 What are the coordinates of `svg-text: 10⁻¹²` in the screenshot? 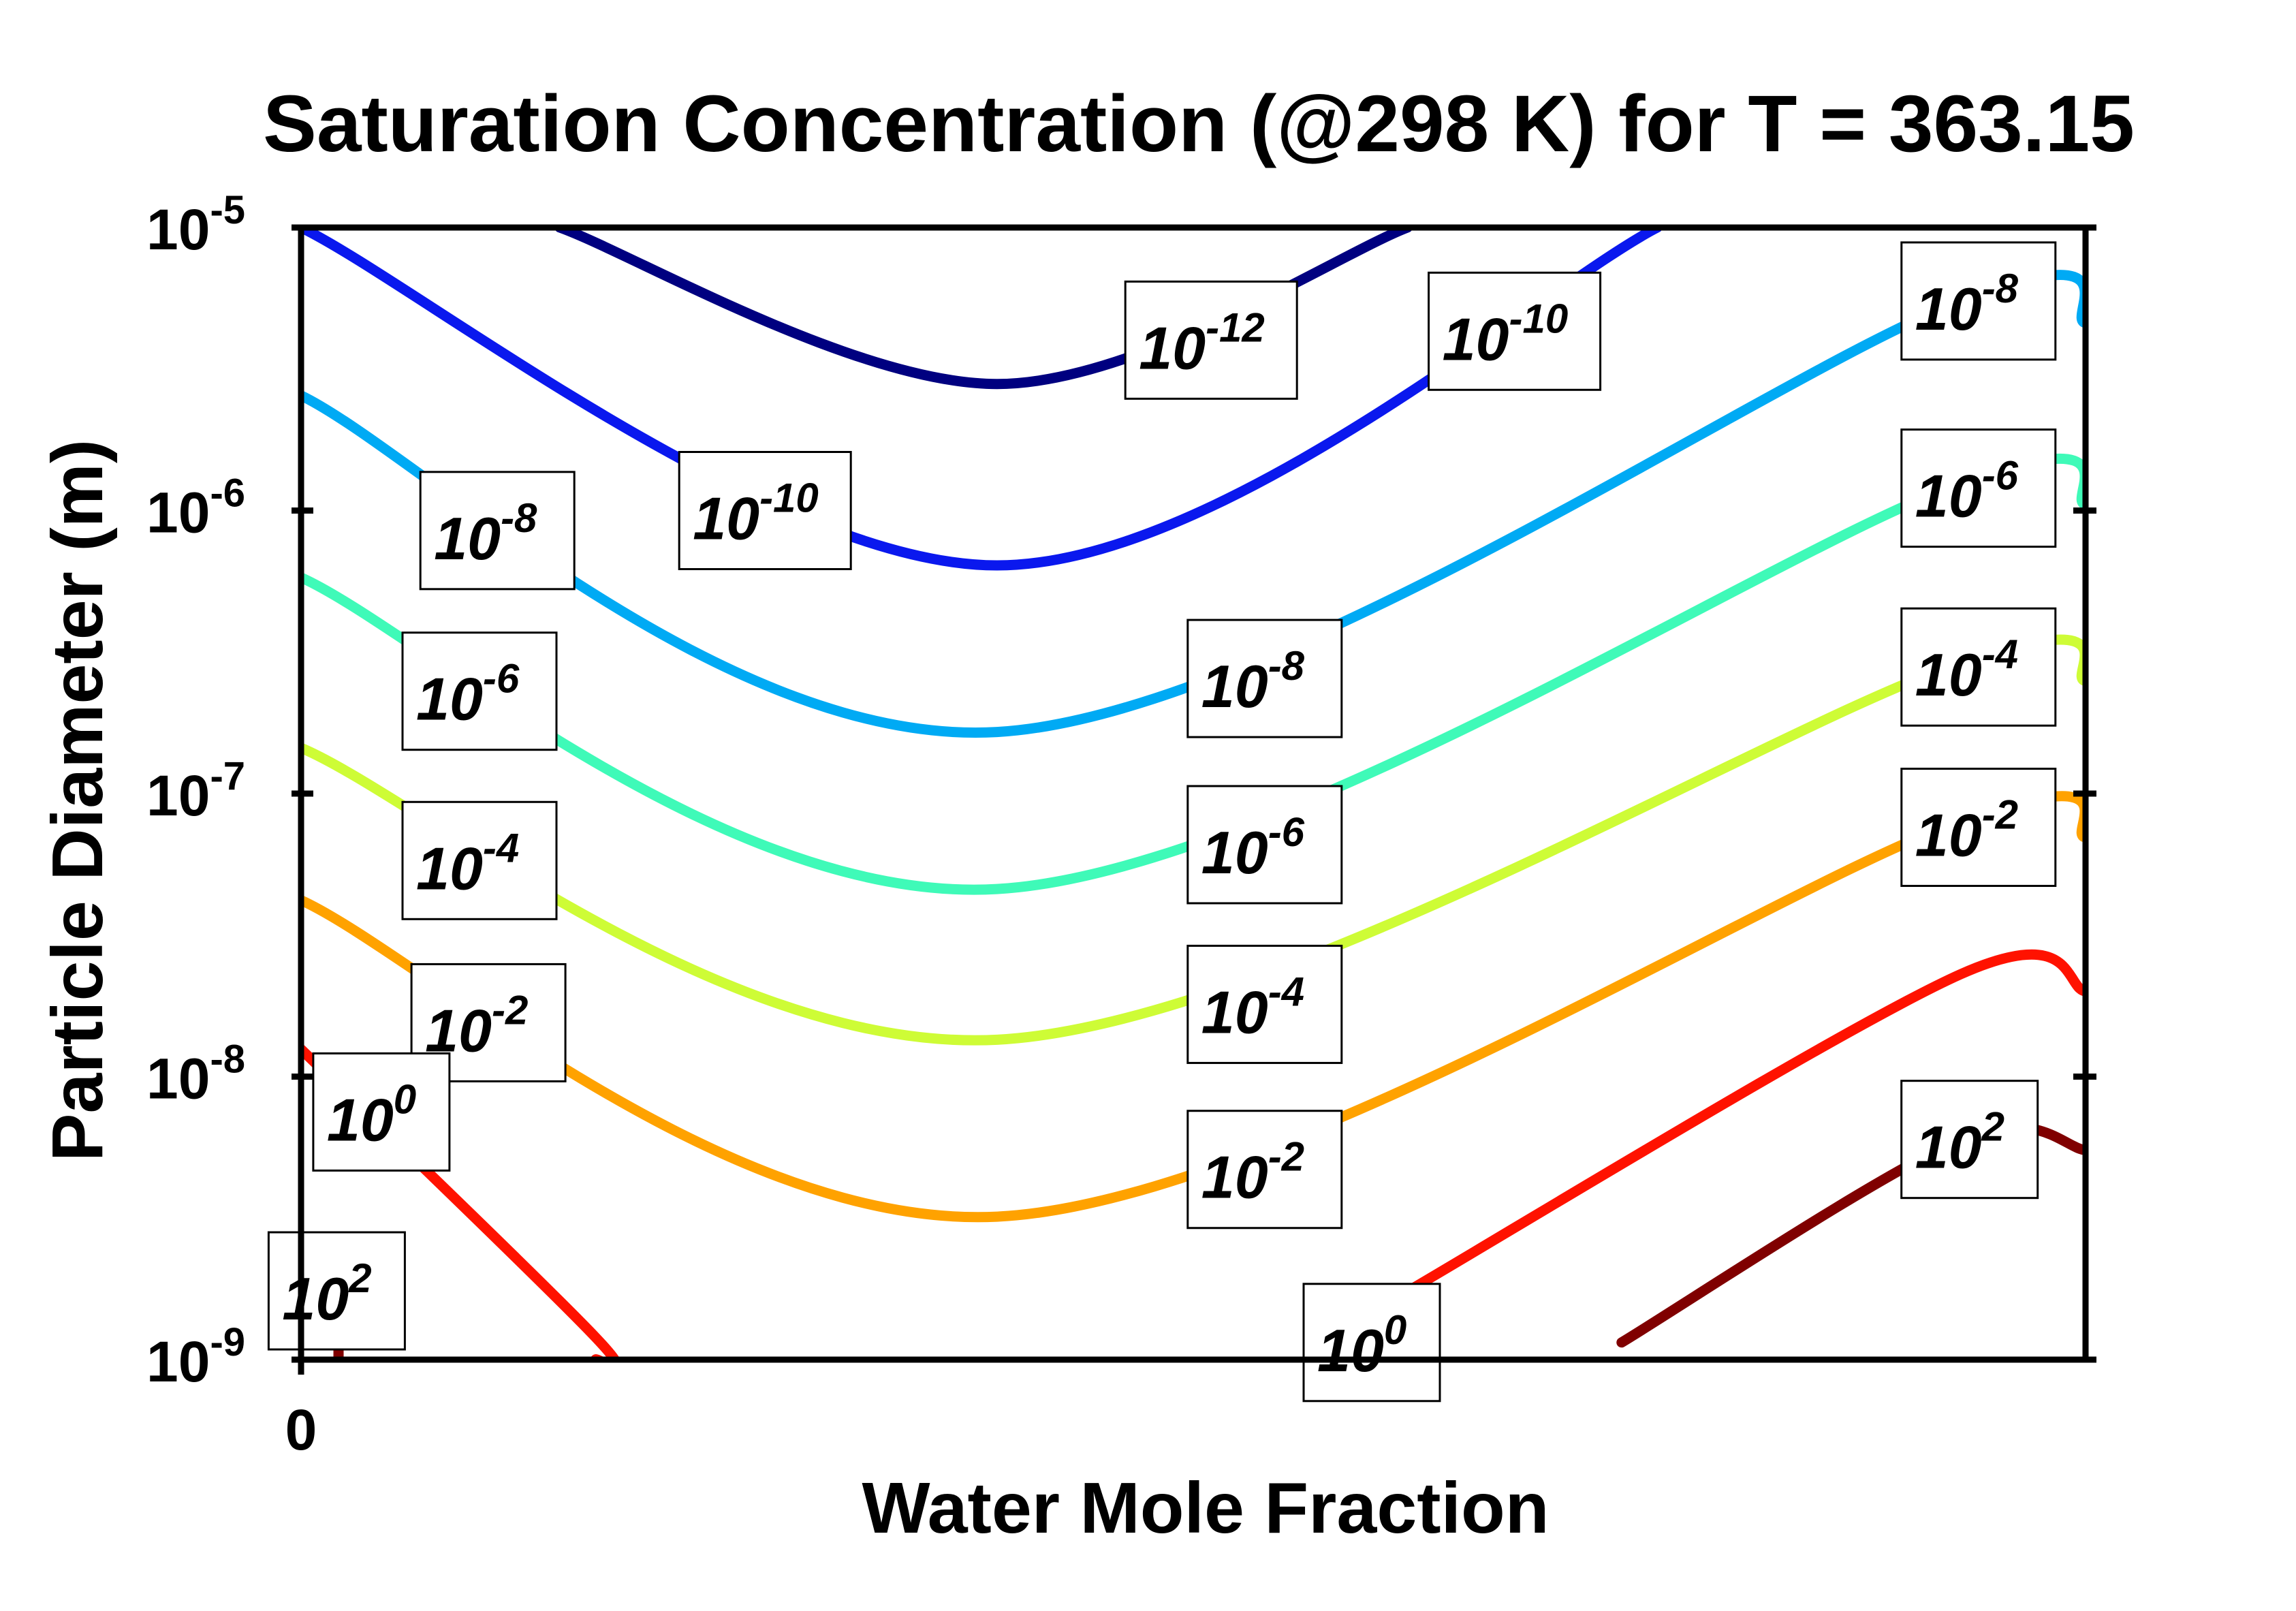 It's located at (1202, 342).